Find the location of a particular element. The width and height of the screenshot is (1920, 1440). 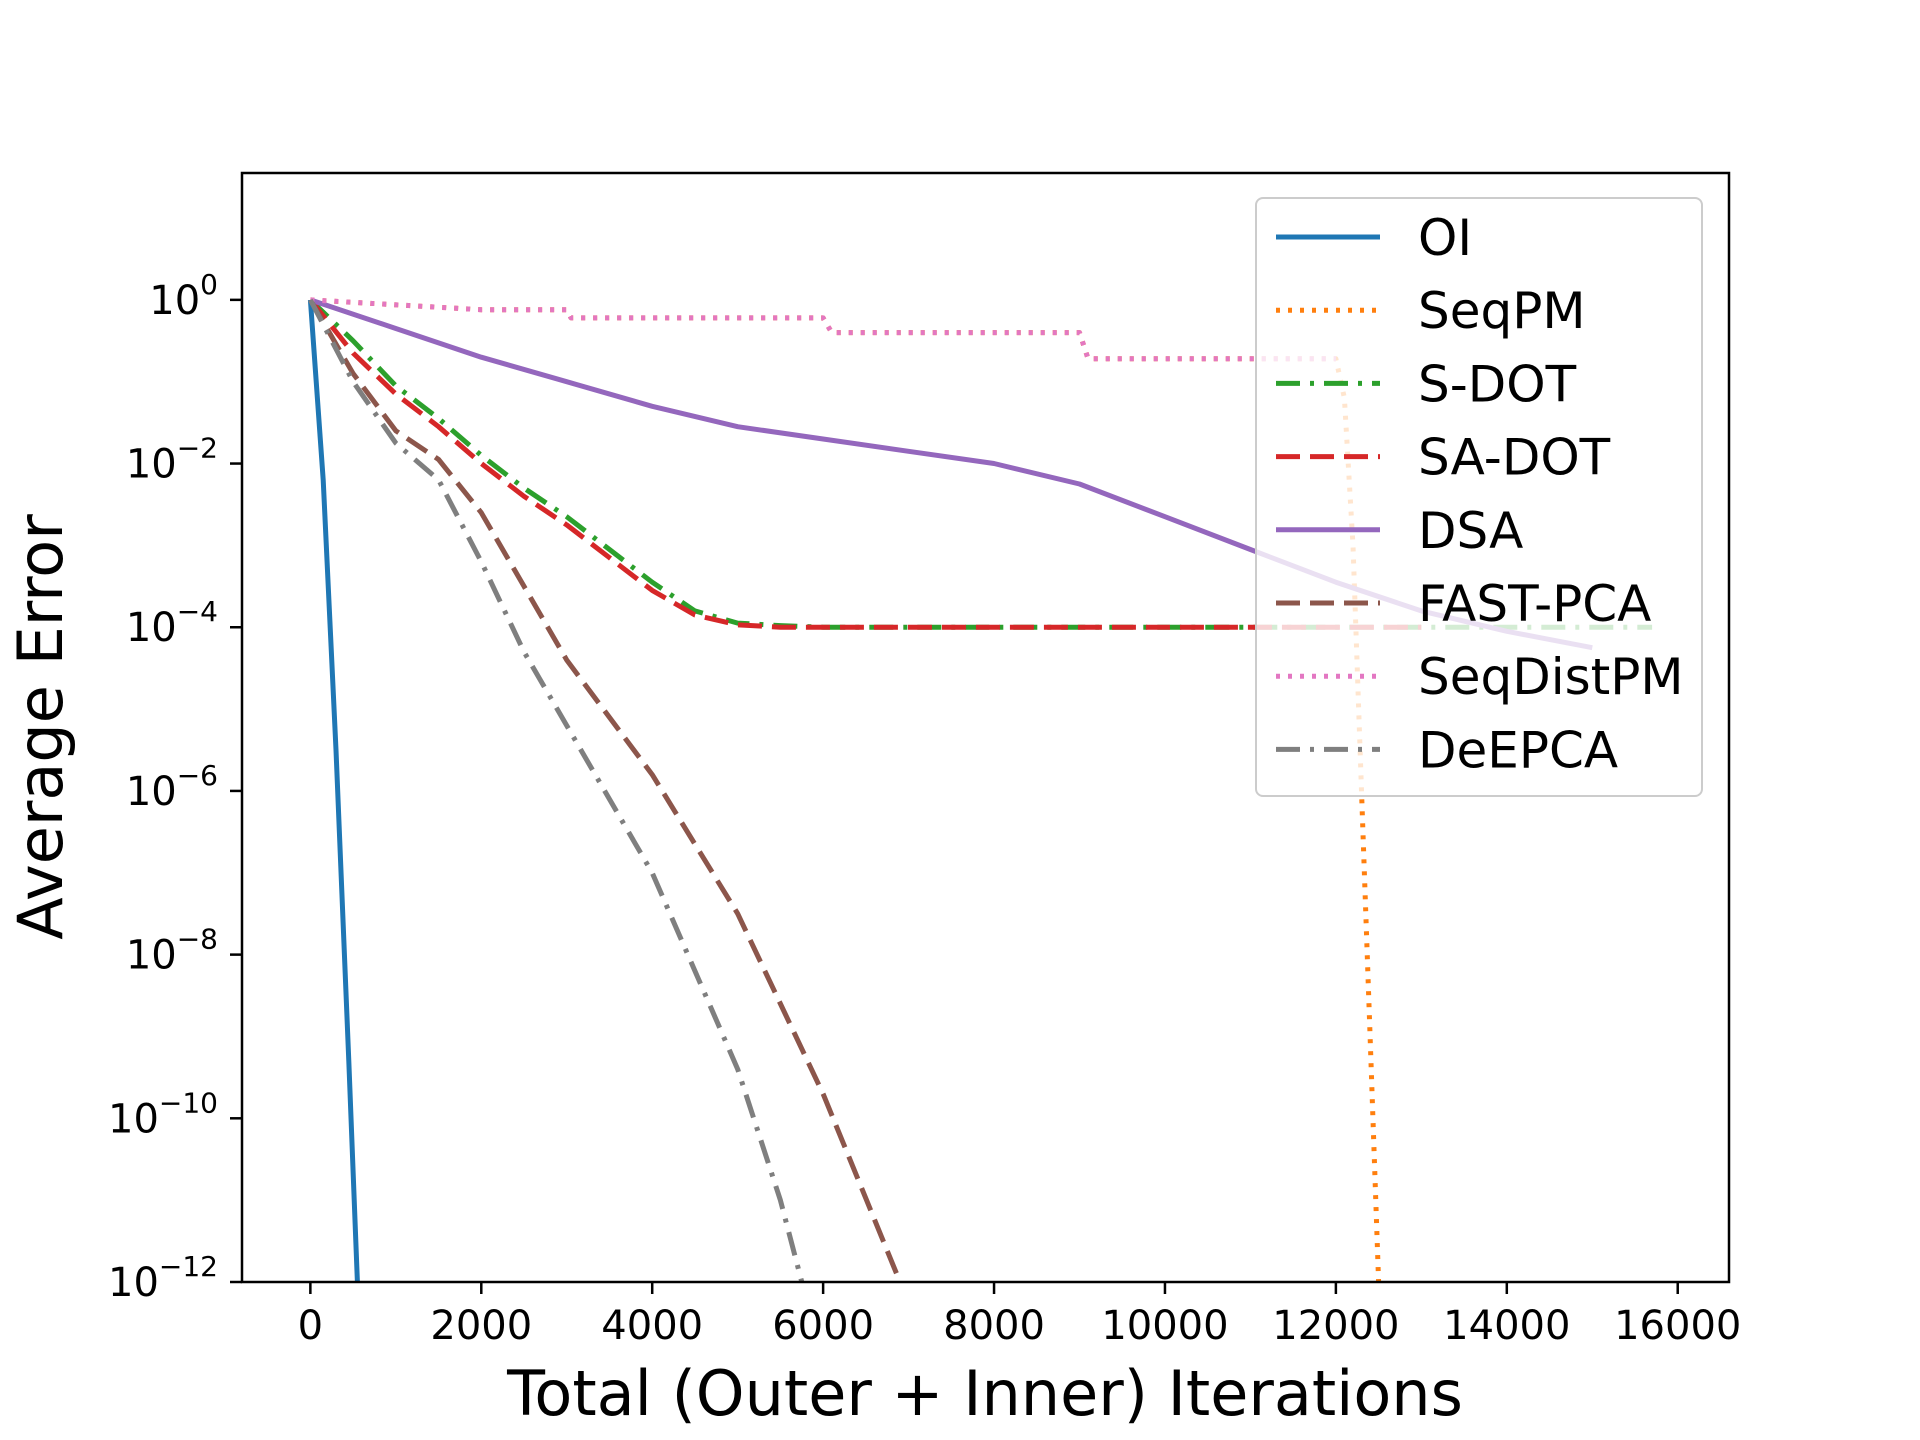

legend-label: S-DOT is located at coordinates (1497, 384).